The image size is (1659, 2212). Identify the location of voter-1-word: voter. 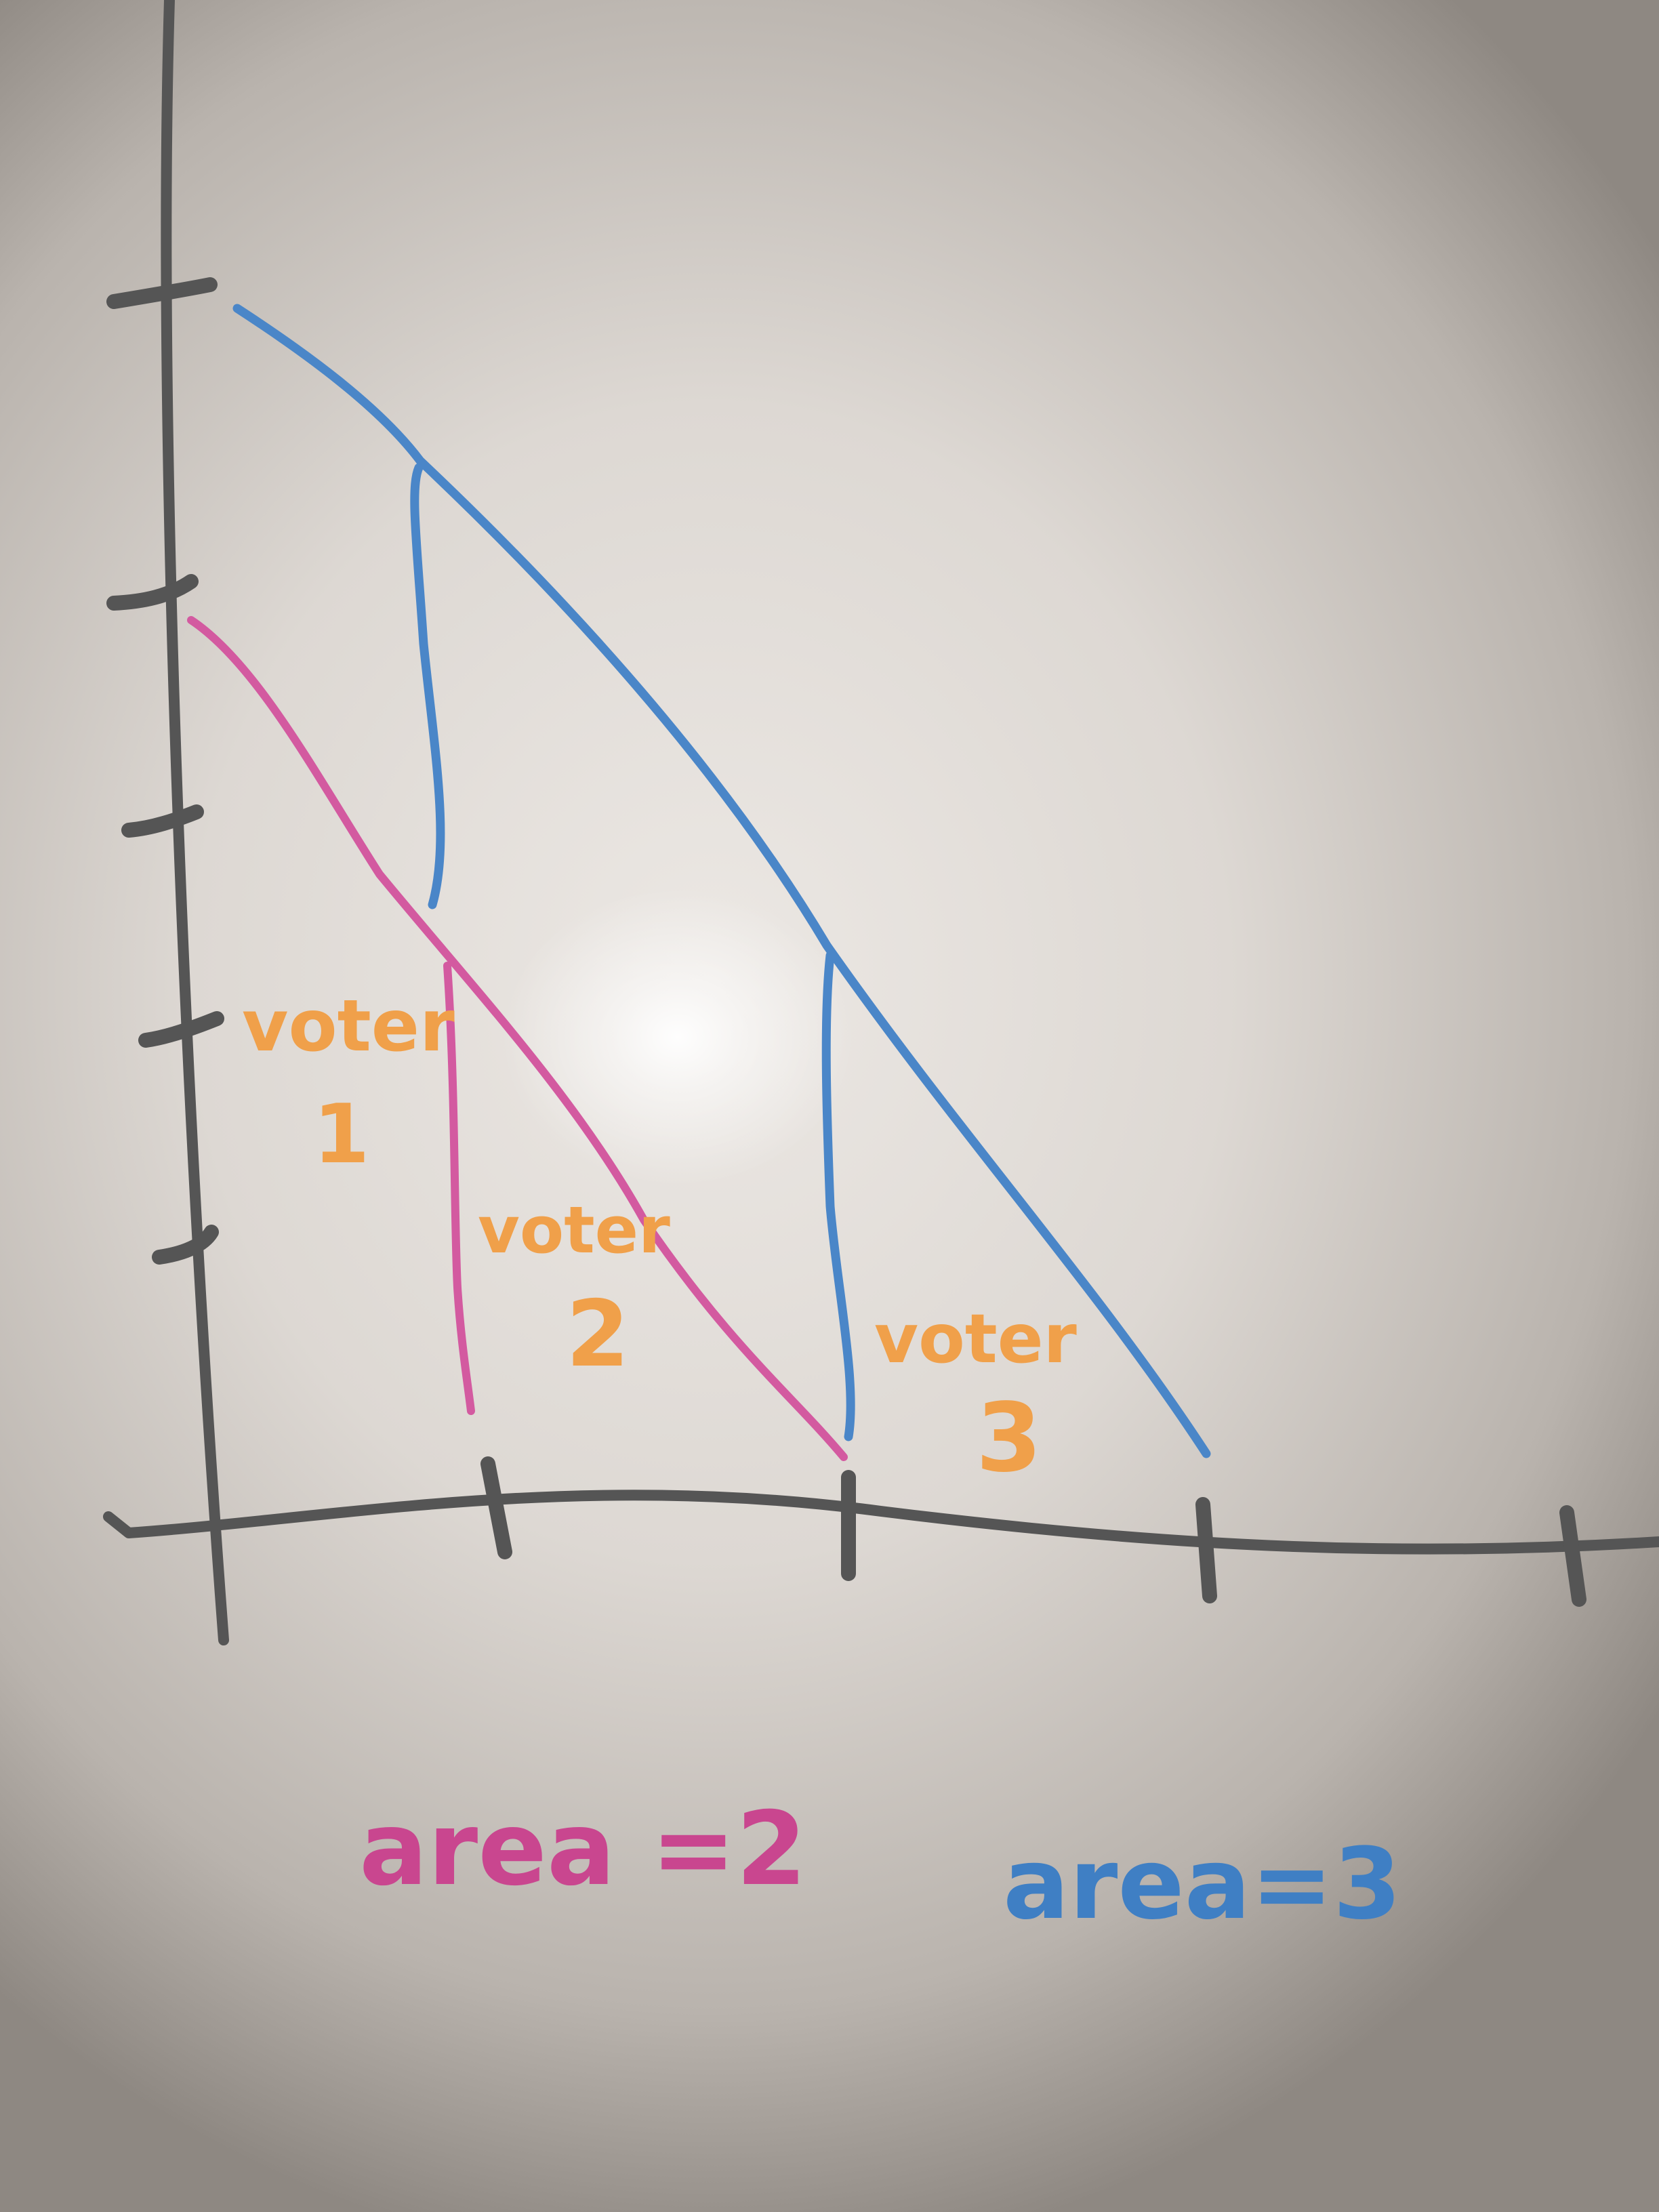
(348, 1026).